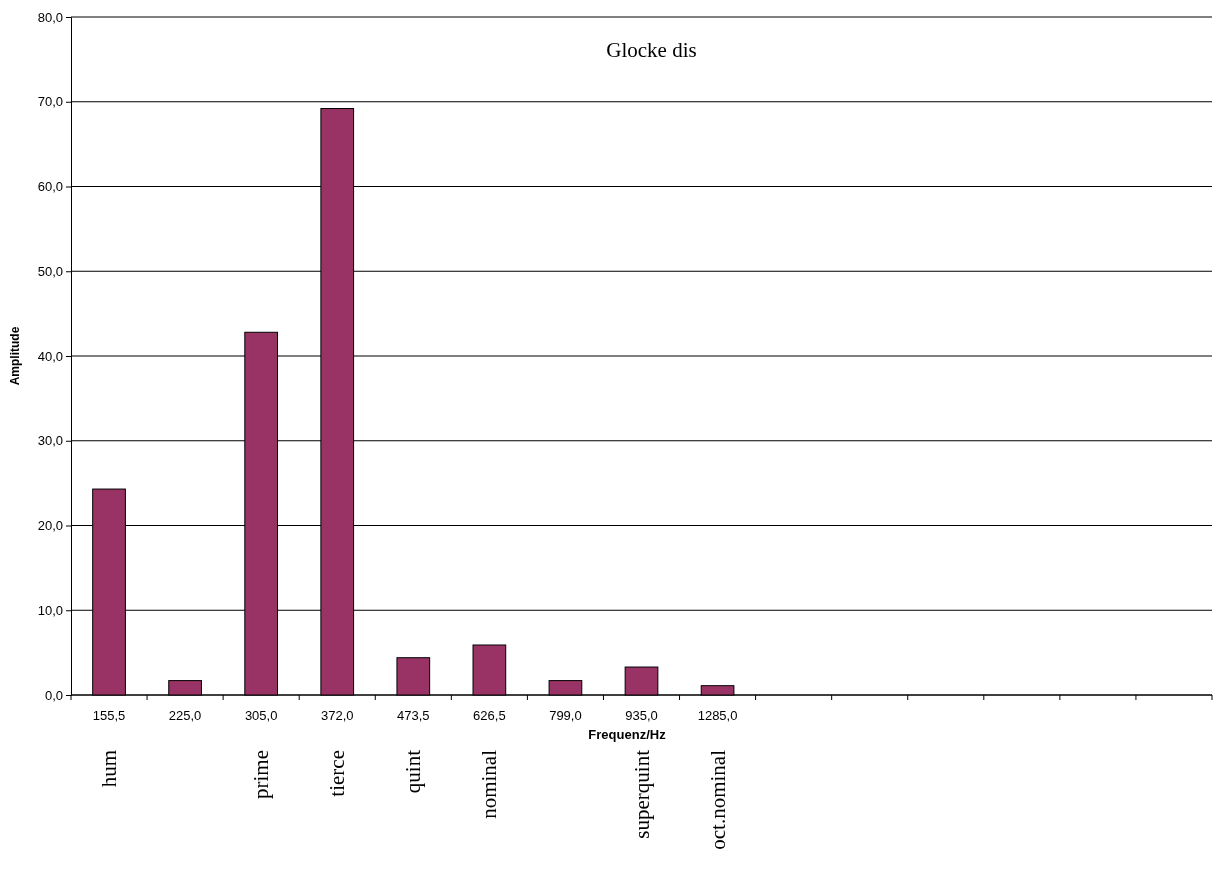 The height and width of the screenshot is (885, 1218). I want to click on text: tierce, so click(337, 773).